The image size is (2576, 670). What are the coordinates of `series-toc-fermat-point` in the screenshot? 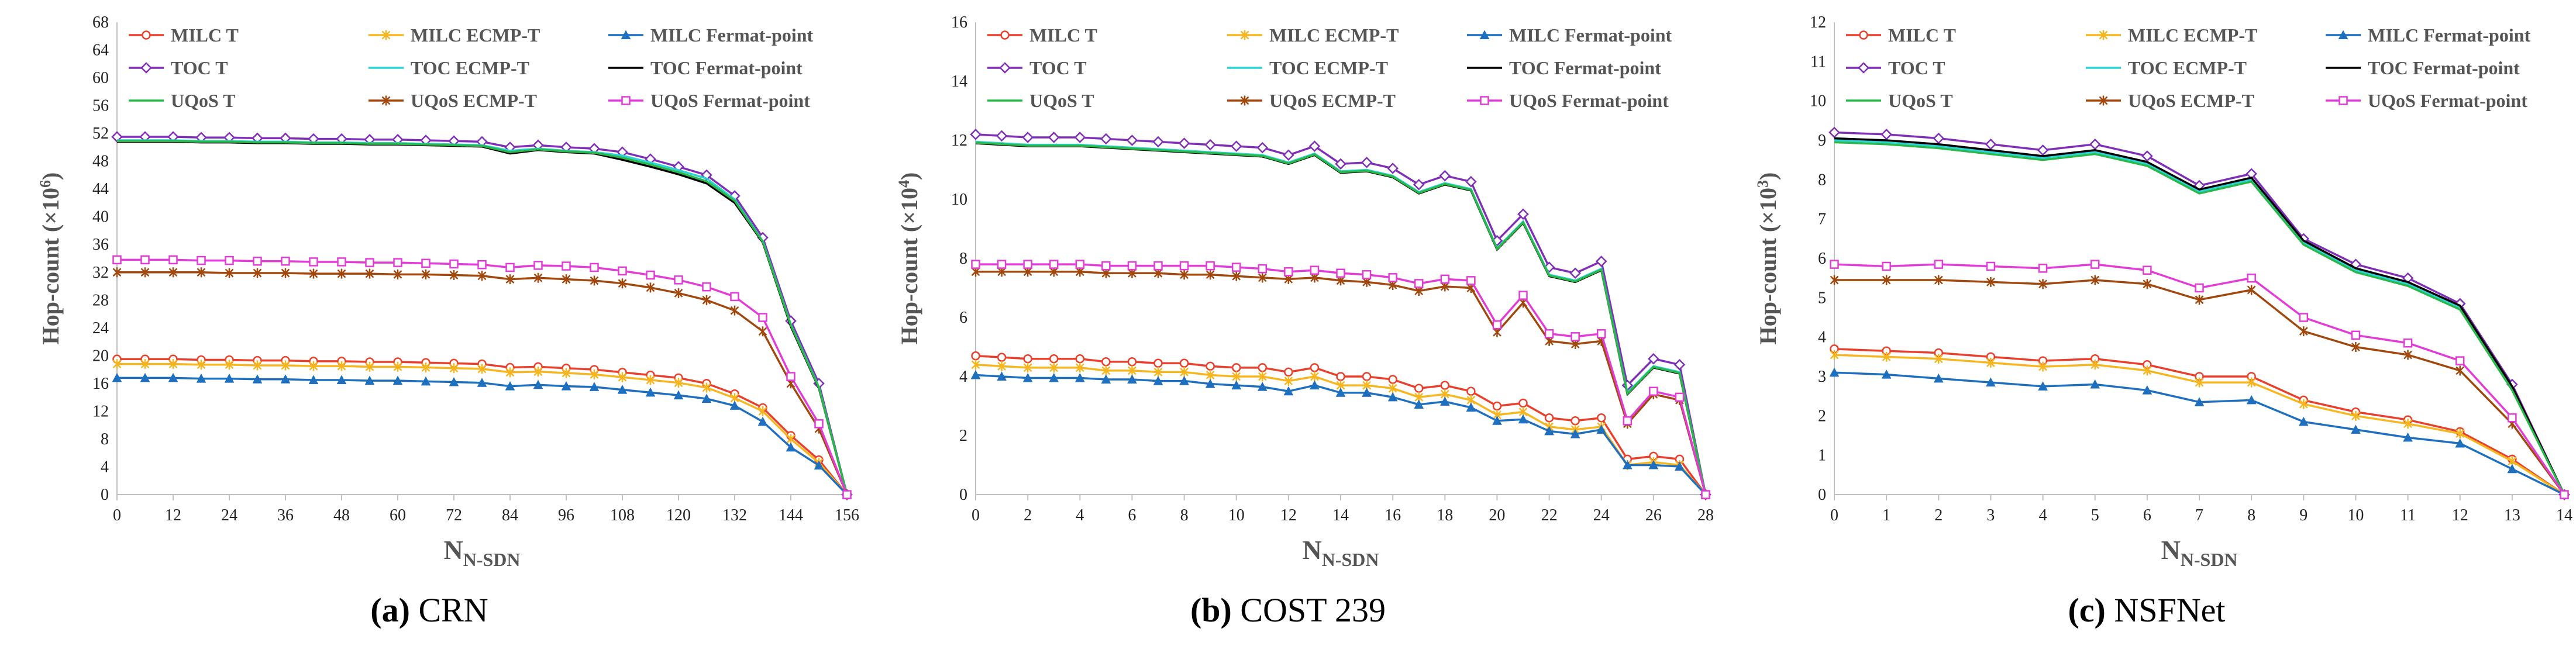 It's located at (1341, 318).